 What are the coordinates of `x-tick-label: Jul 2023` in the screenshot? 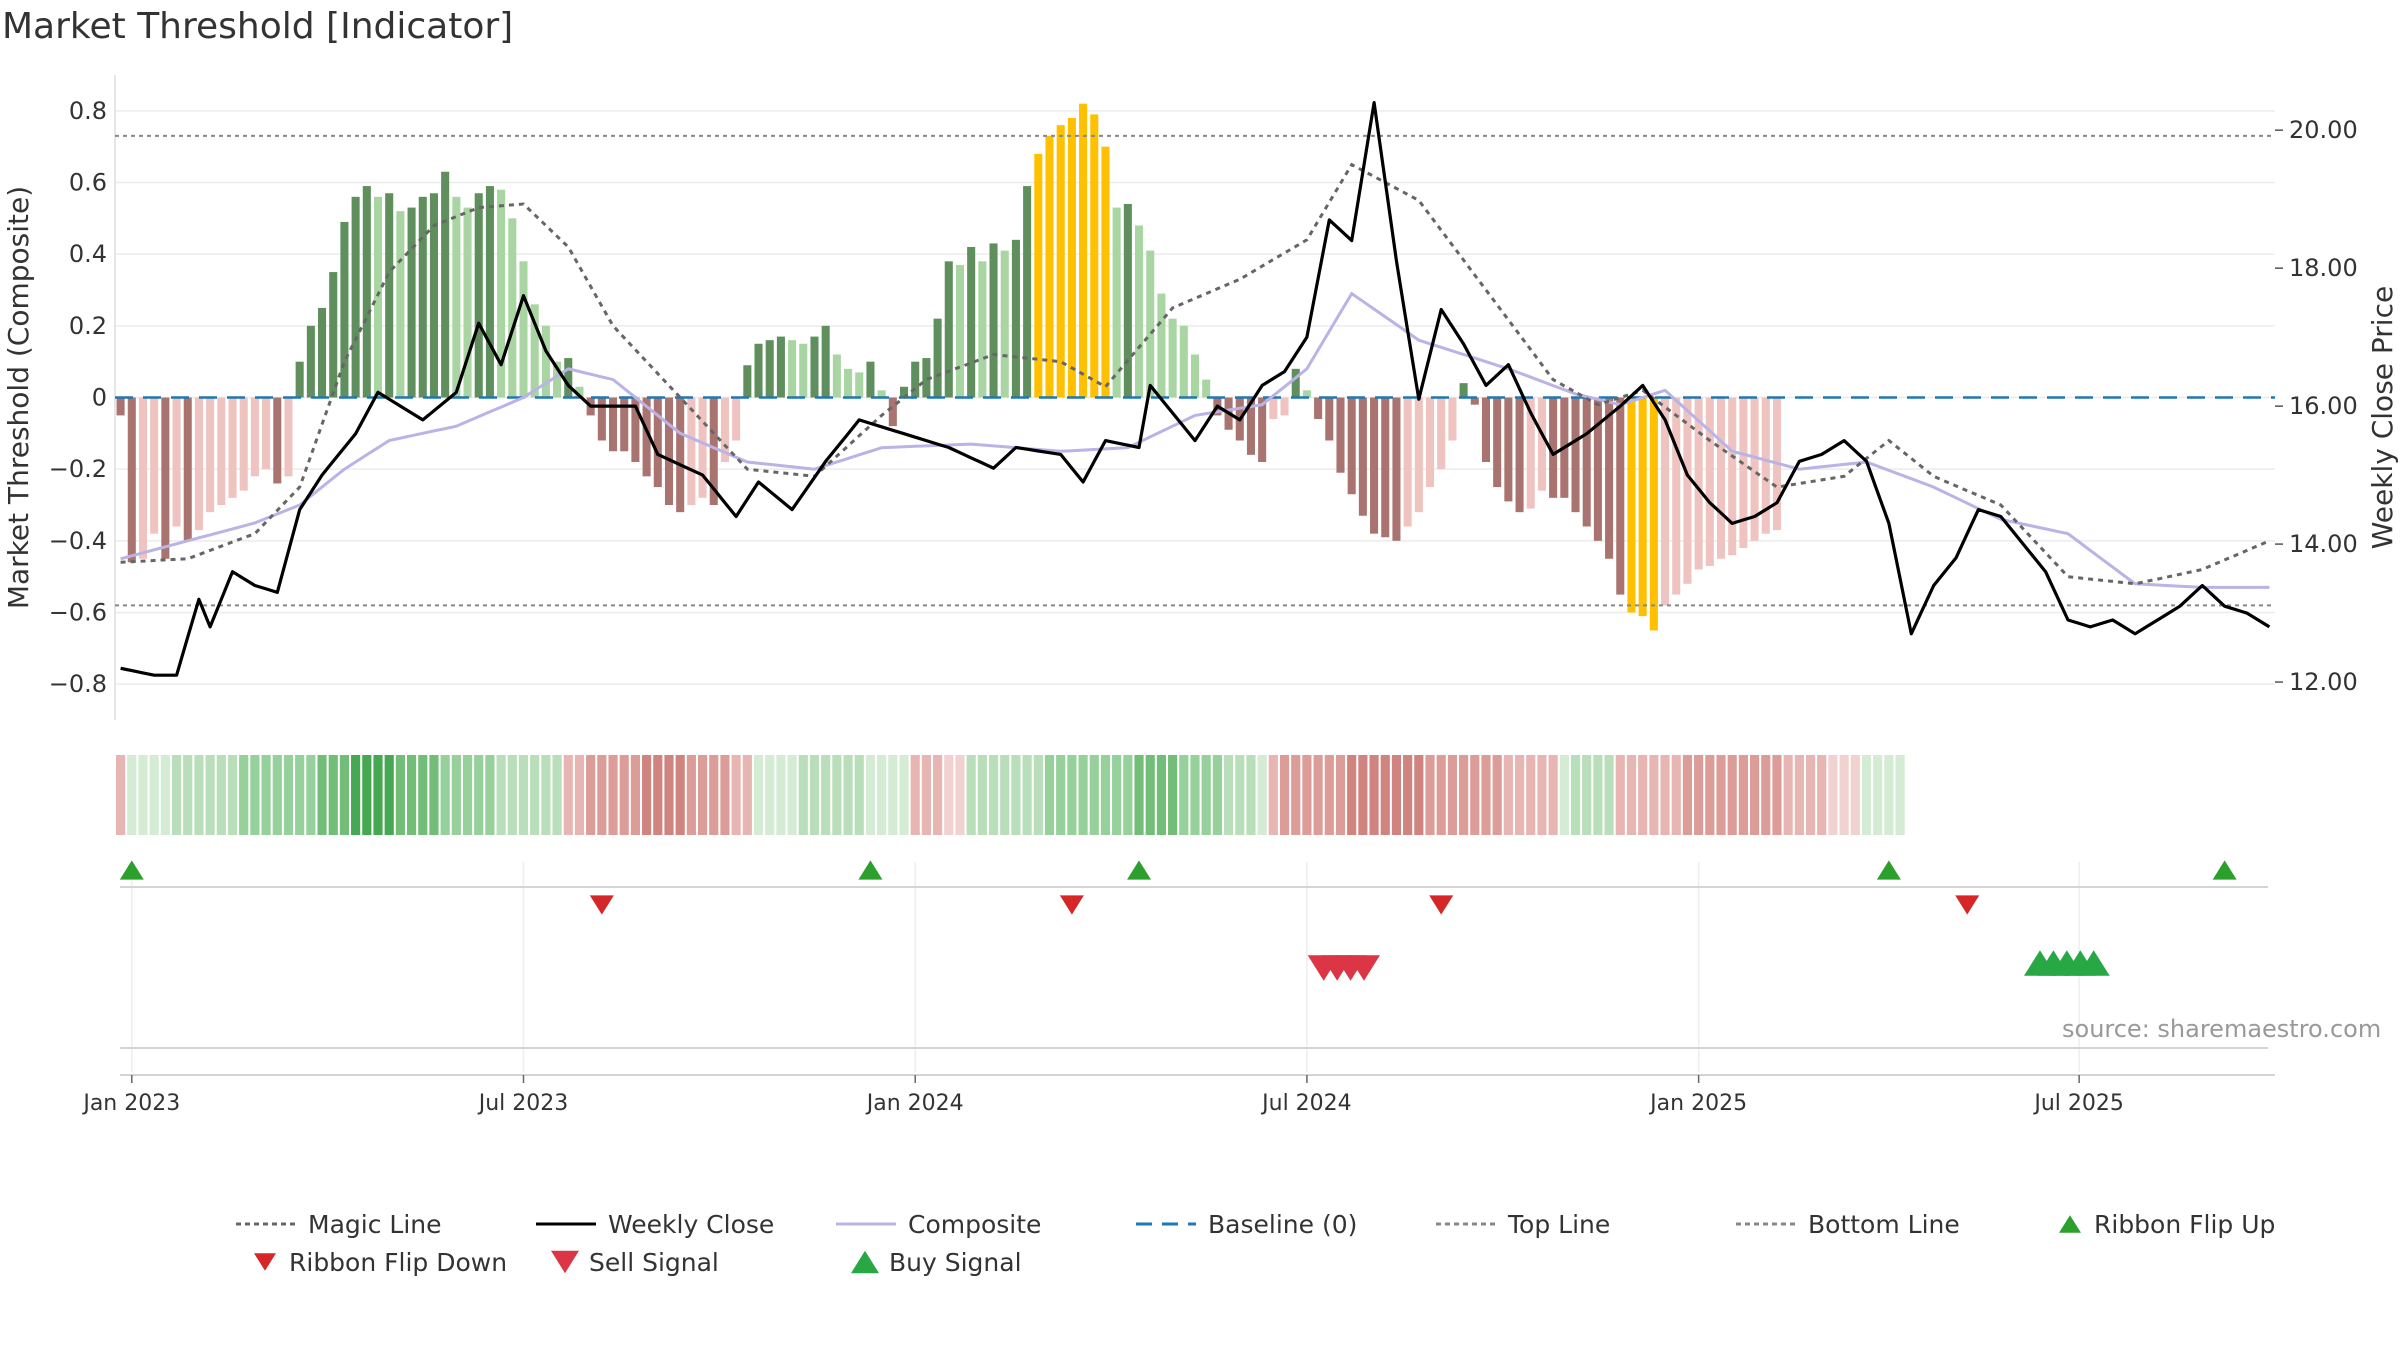 It's located at (523, 1103).